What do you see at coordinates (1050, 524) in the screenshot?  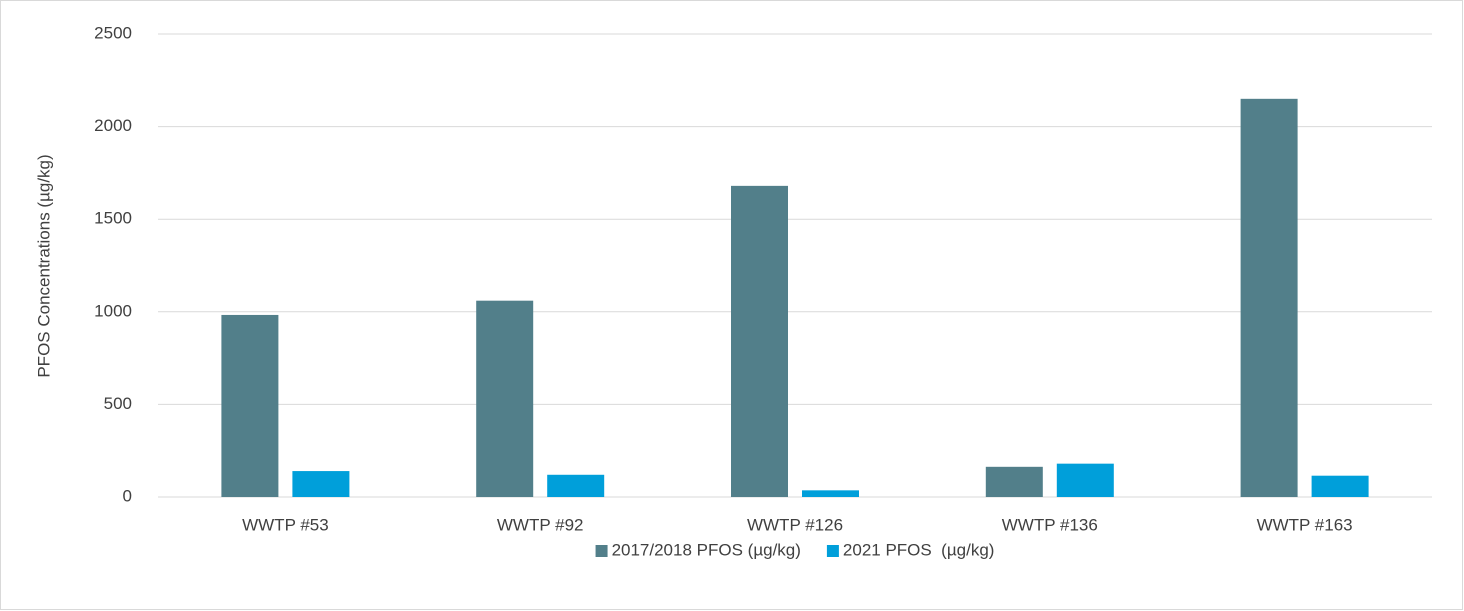 I see `x-tick-label: WWTP #136` at bounding box center [1050, 524].